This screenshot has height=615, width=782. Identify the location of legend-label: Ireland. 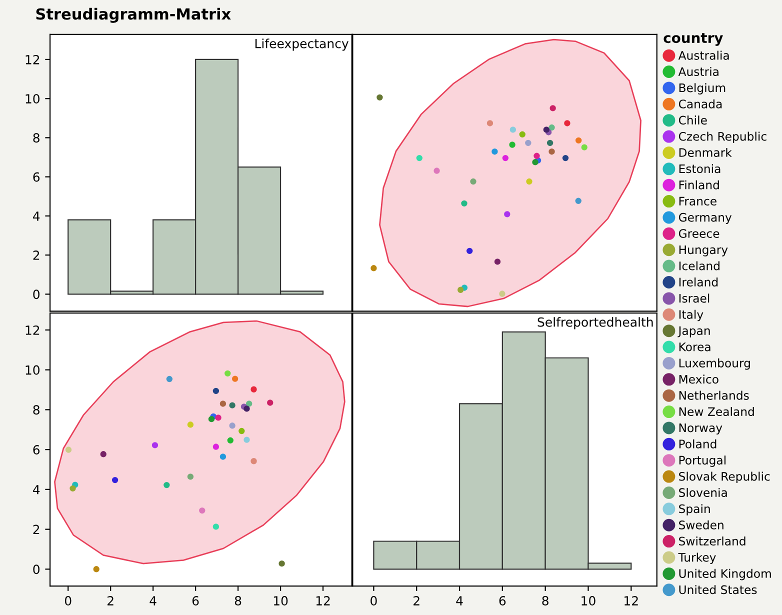
(698, 281).